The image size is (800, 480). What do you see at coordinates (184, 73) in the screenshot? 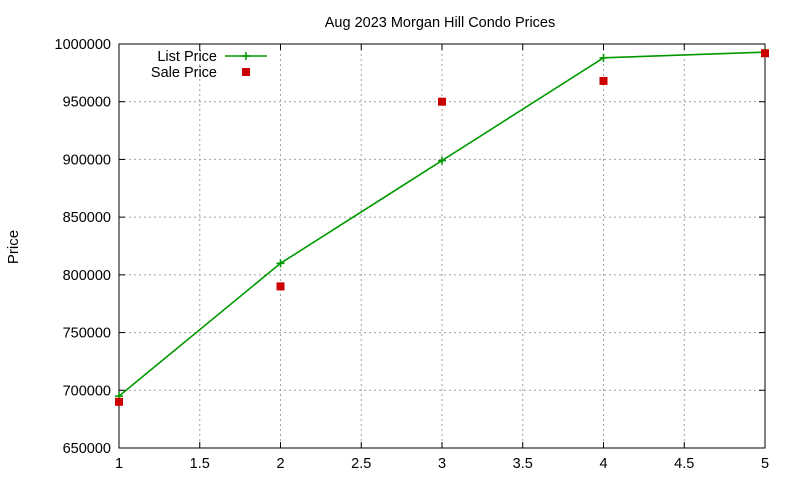
I see `legend-label: Sale Price` at bounding box center [184, 73].